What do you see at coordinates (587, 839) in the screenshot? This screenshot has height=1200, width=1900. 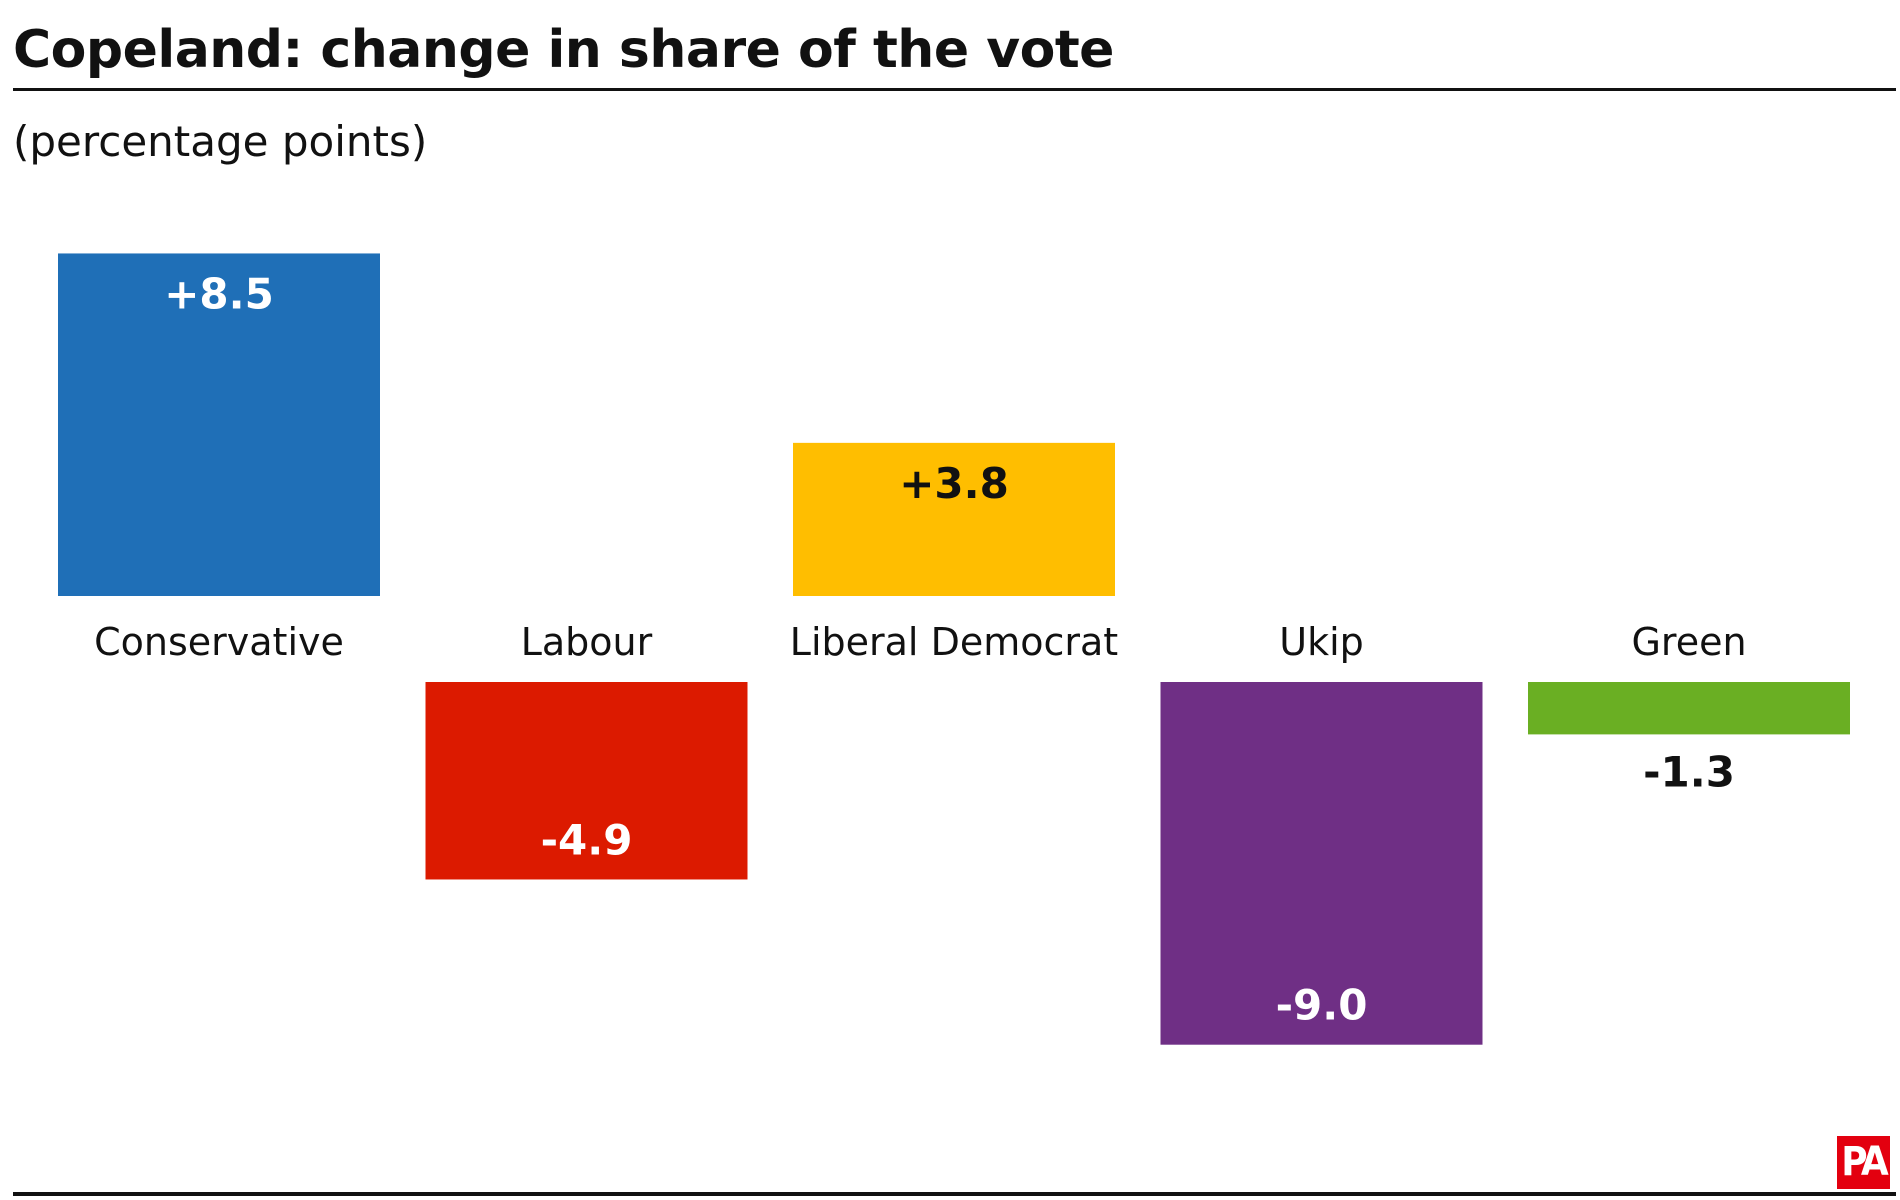 I see `value-label-labour: -4.9` at bounding box center [587, 839].